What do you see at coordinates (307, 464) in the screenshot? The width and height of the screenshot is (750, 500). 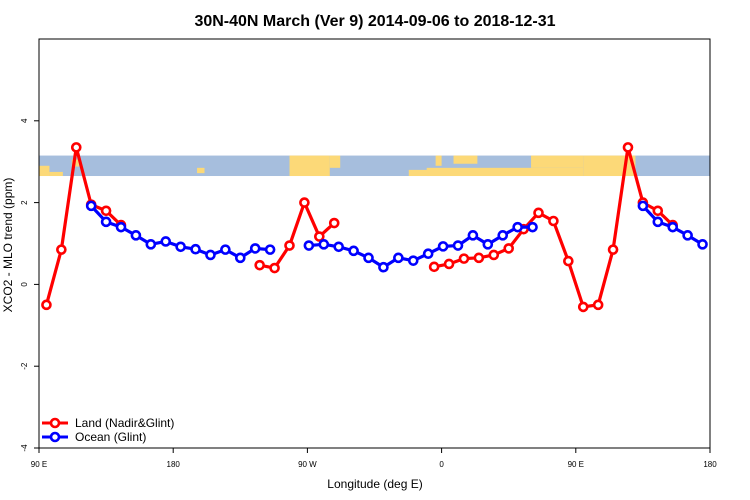 I see `x-tick-label: 90 W` at bounding box center [307, 464].